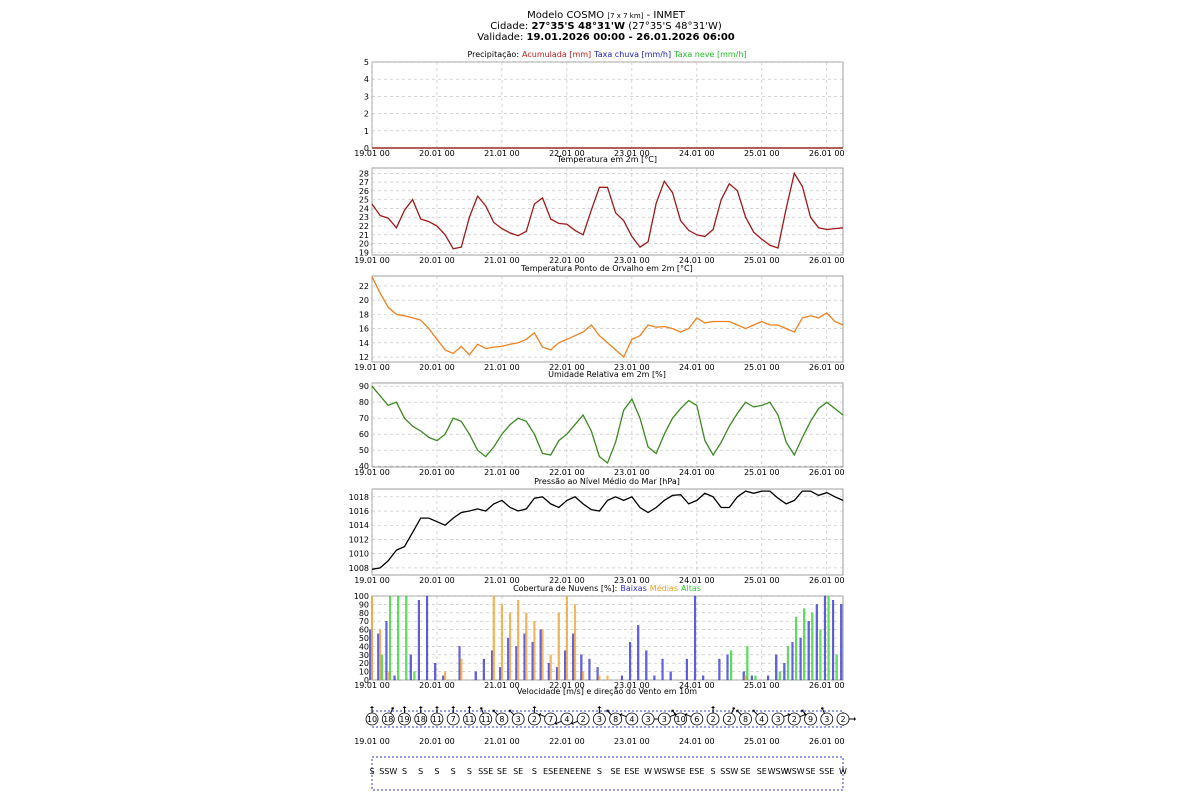  Describe the element at coordinates (696, 771) in the screenshot. I see `wind-direction-label: ESE` at that location.